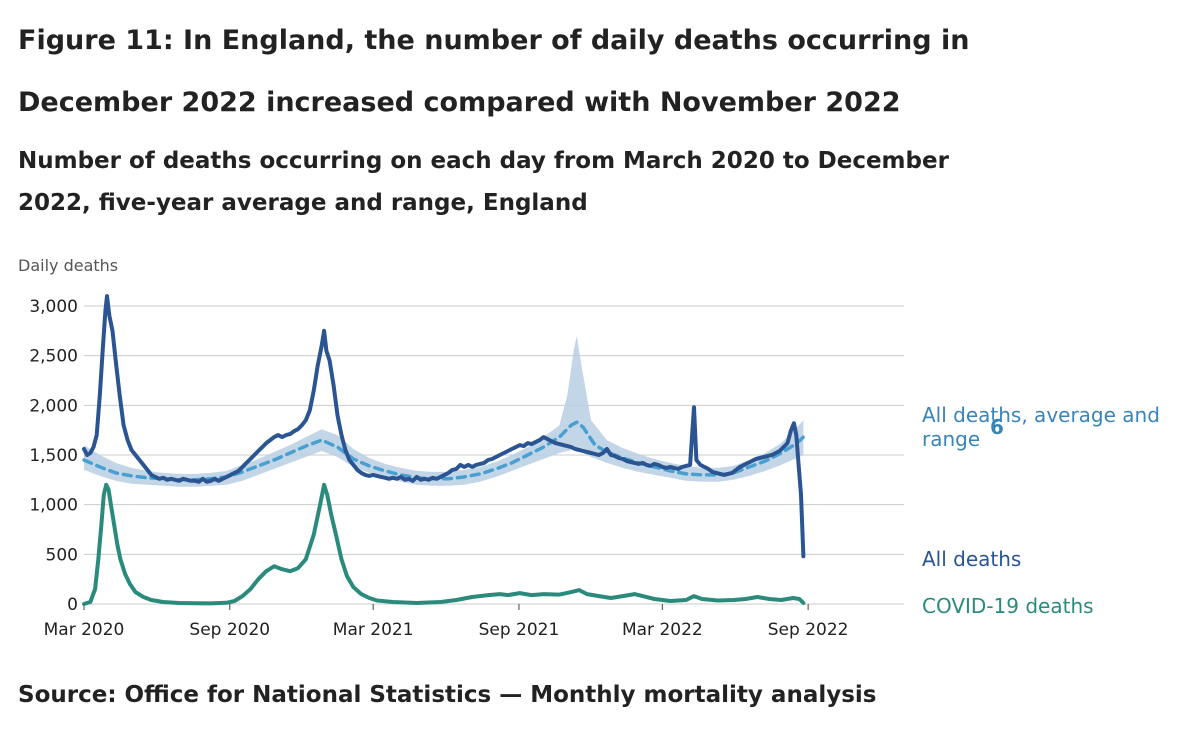 The width and height of the screenshot is (1200, 734). I want to click on x-tick-label: Sep 2020, so click(229, 630).